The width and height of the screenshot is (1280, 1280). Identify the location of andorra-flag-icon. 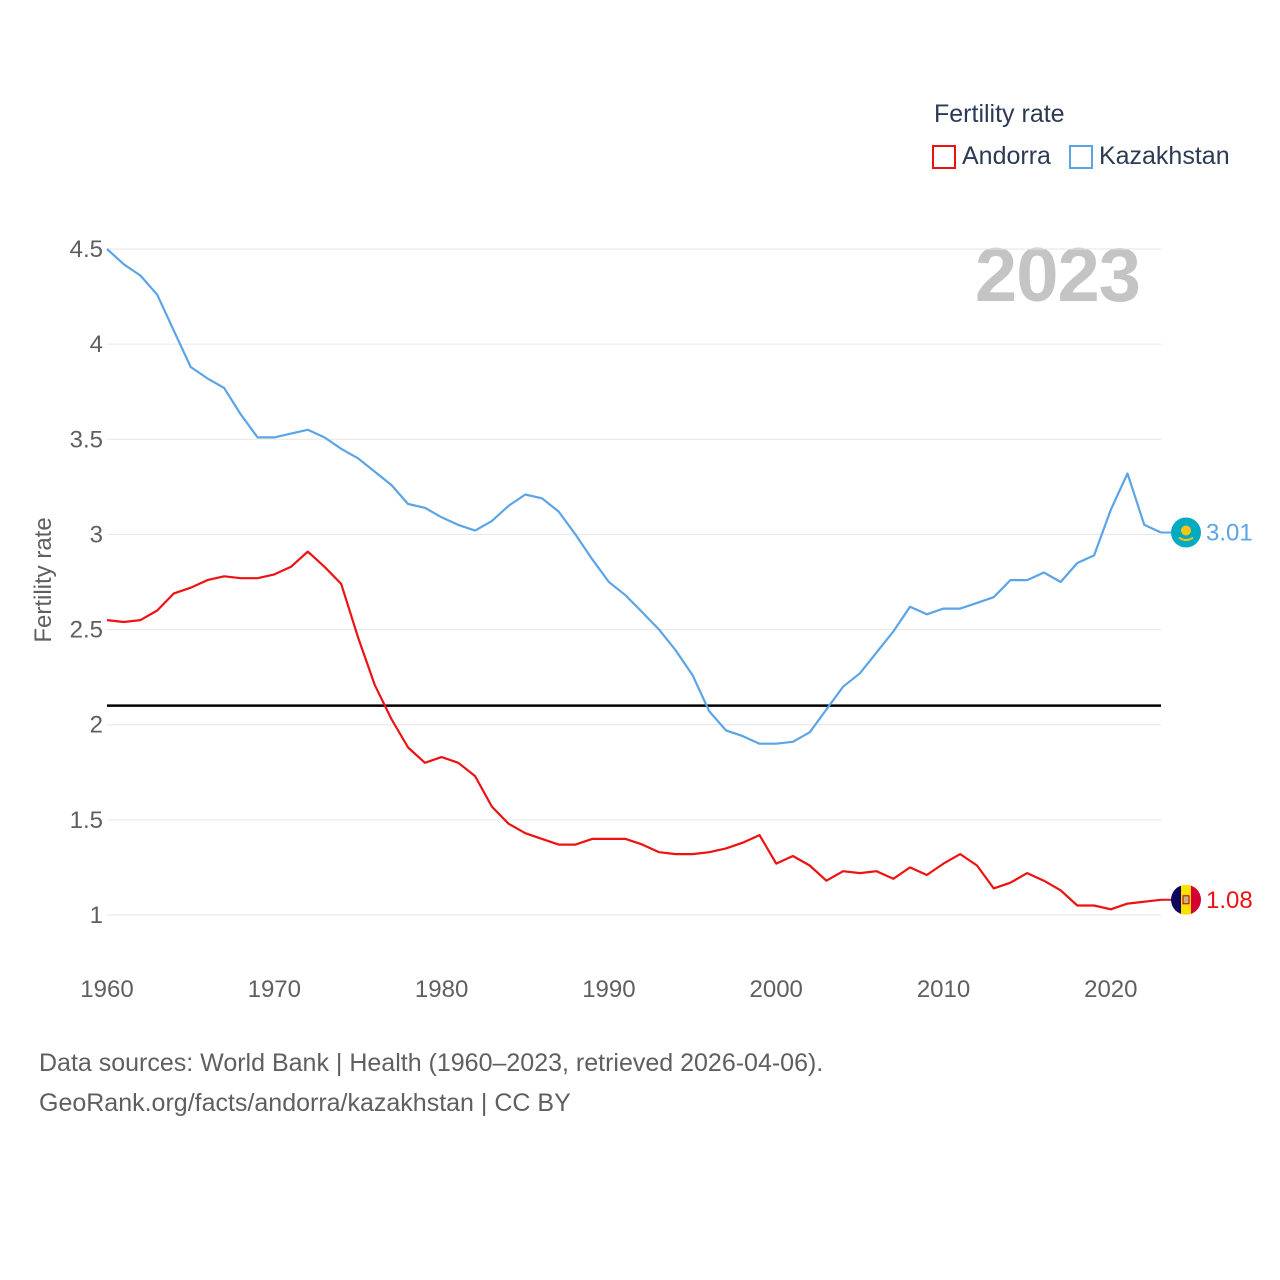
(1186, 899).